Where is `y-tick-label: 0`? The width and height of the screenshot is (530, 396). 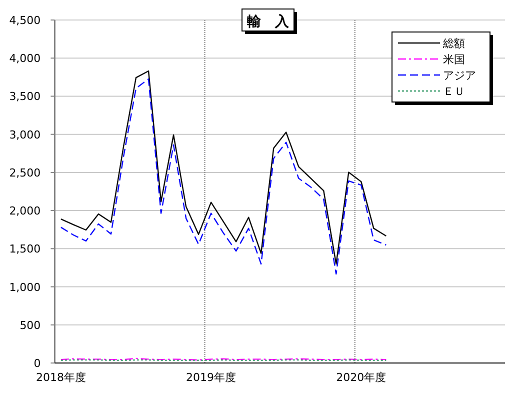
y-tick-label: 0 is located at coordinates (37, 363).